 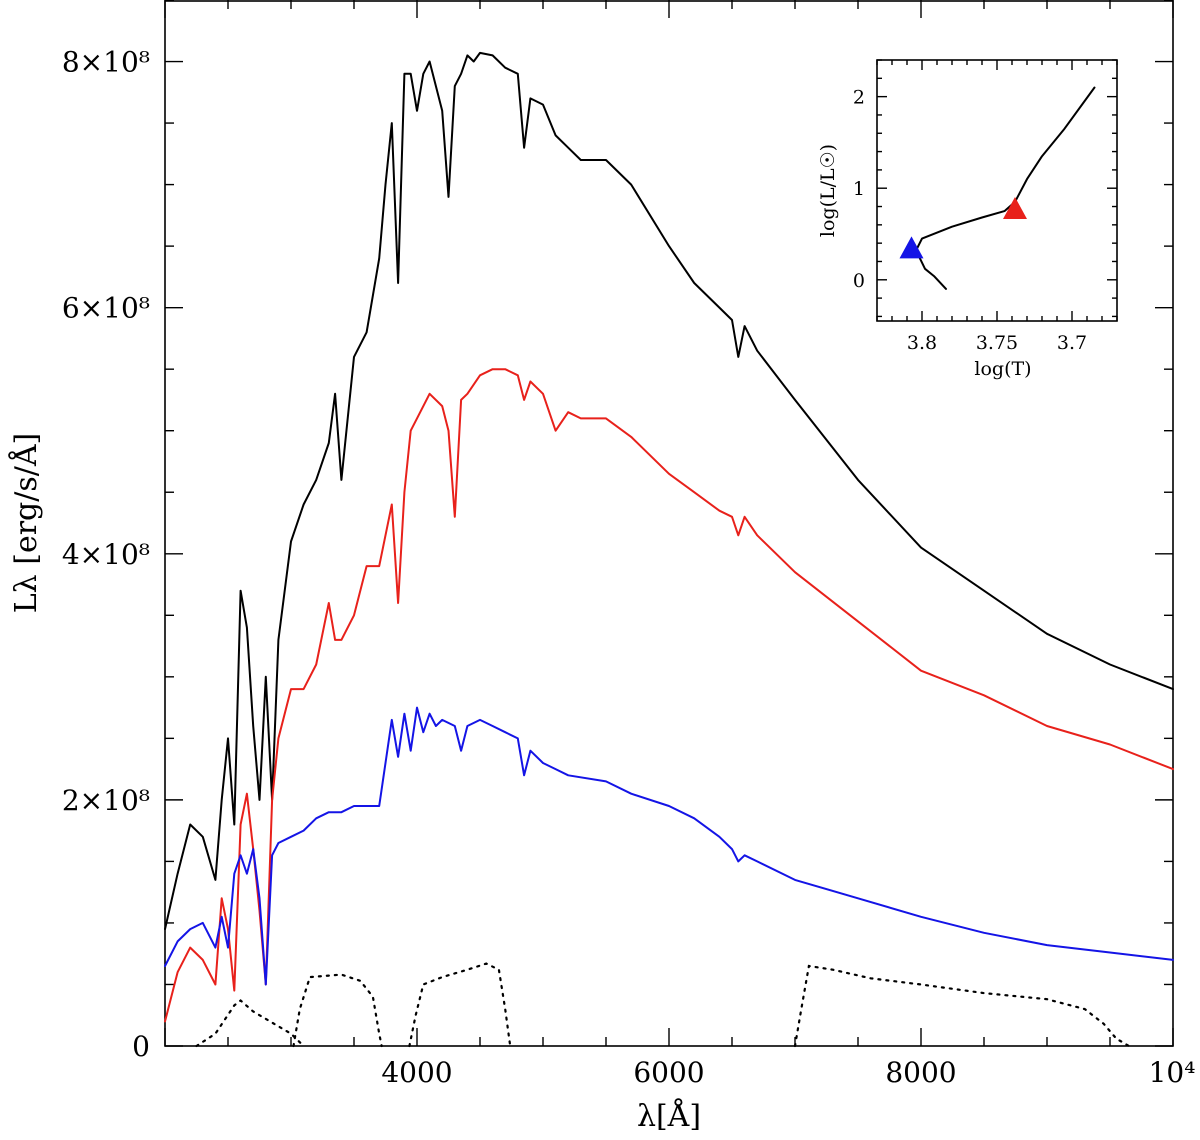 What do you see at coordinates (1005, 188) in the screenshot?
I see `evolutionary-track` at bounding box center [1005, 188].